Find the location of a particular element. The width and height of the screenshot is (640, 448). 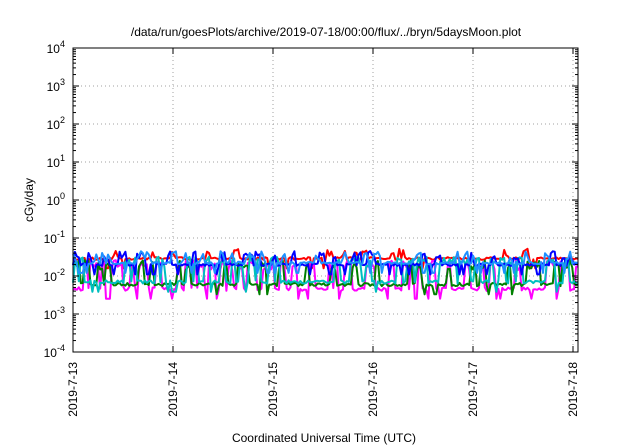

y-axis-label: cGy/day is located at coordinates (29, 200).